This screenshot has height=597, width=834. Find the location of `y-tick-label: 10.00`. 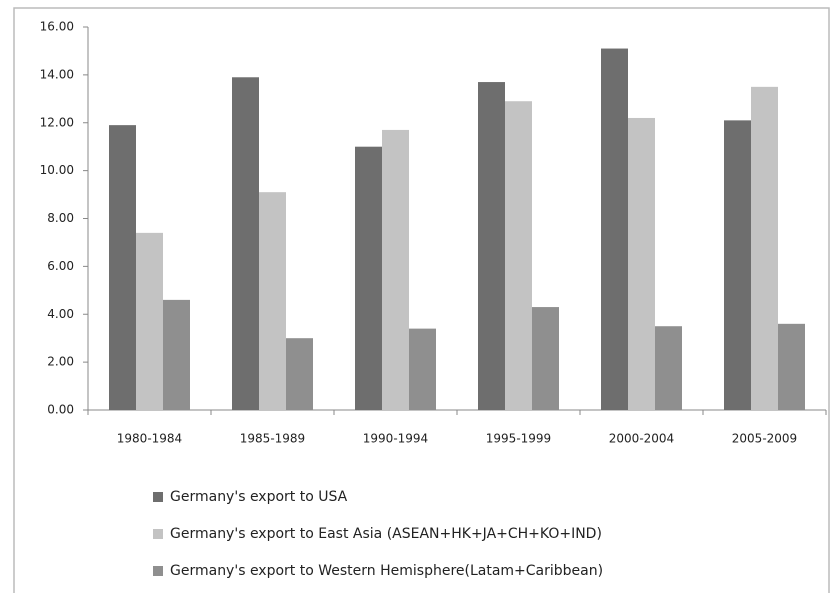

y-tick-label: 10.00 is located at coordinates (57, 170).